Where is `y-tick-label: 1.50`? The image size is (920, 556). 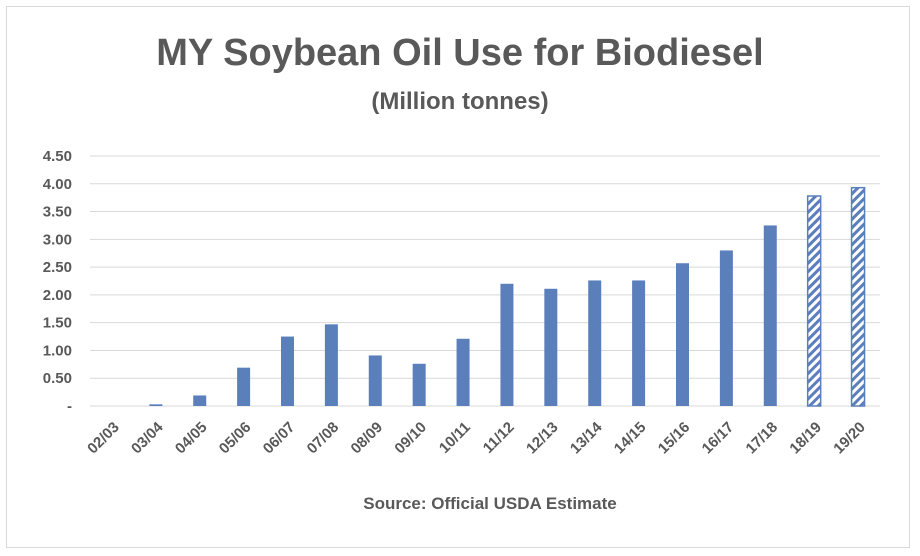 y-tick-label: 1.50 is located at coordinates (57, 323).